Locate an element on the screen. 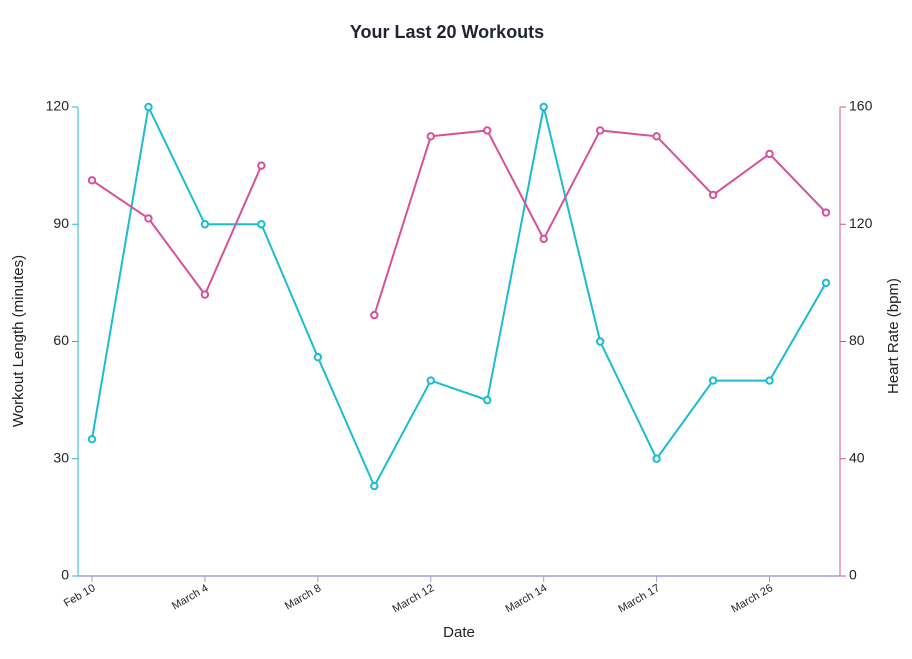 The image size is (912, 659). x-tick-label: March 26 is located at coordinates (752, 598).